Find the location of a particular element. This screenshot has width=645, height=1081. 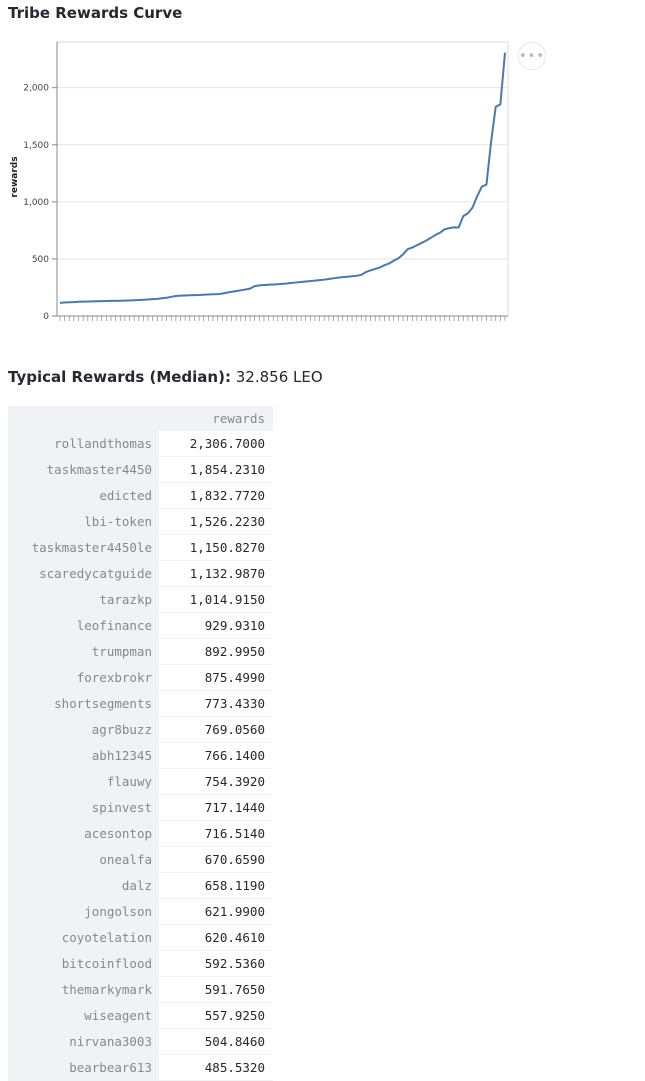

table-row: forexbrokr 875.4990 is located at coordinates (140, 677).